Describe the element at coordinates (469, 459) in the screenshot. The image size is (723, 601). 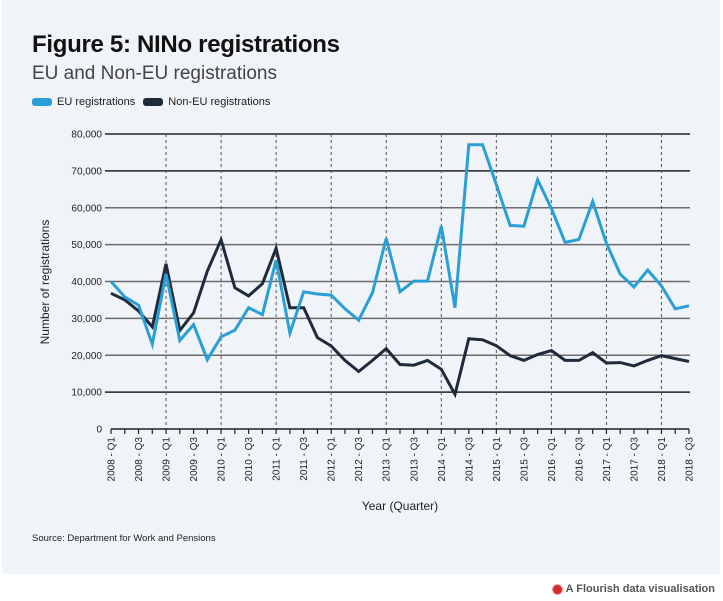
I see `x-tick-label: 2014 - Q3` at that location.